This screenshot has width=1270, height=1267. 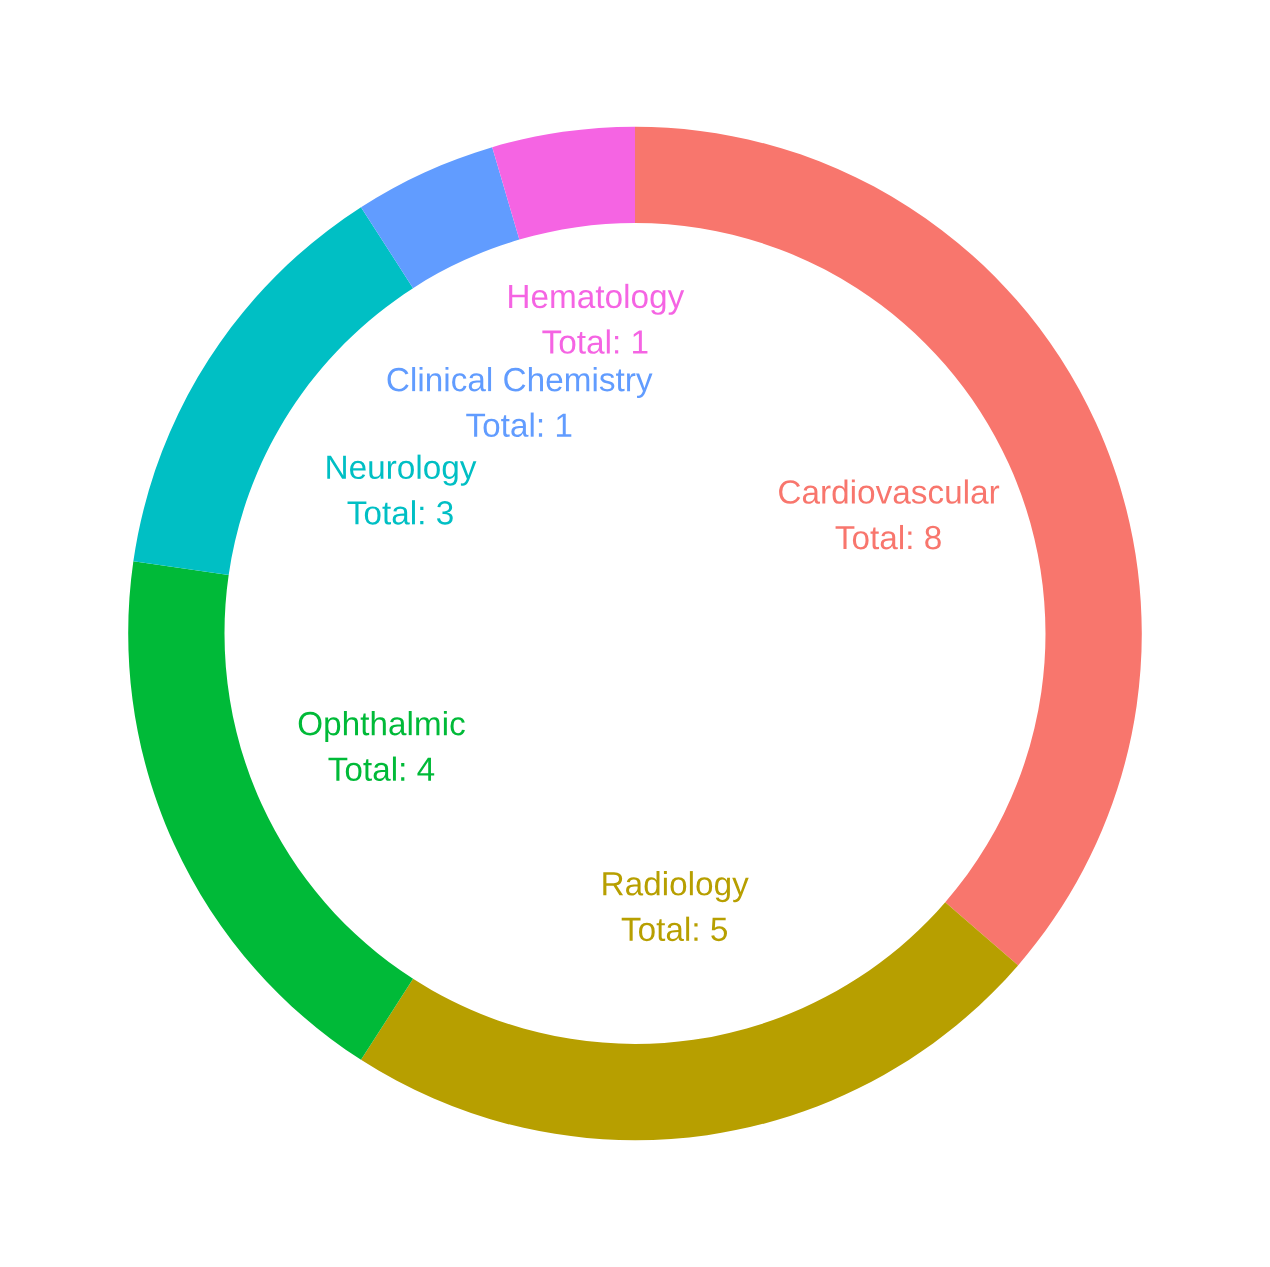 I want to click on slice-label: Radiology, so click(x=676, y=887).